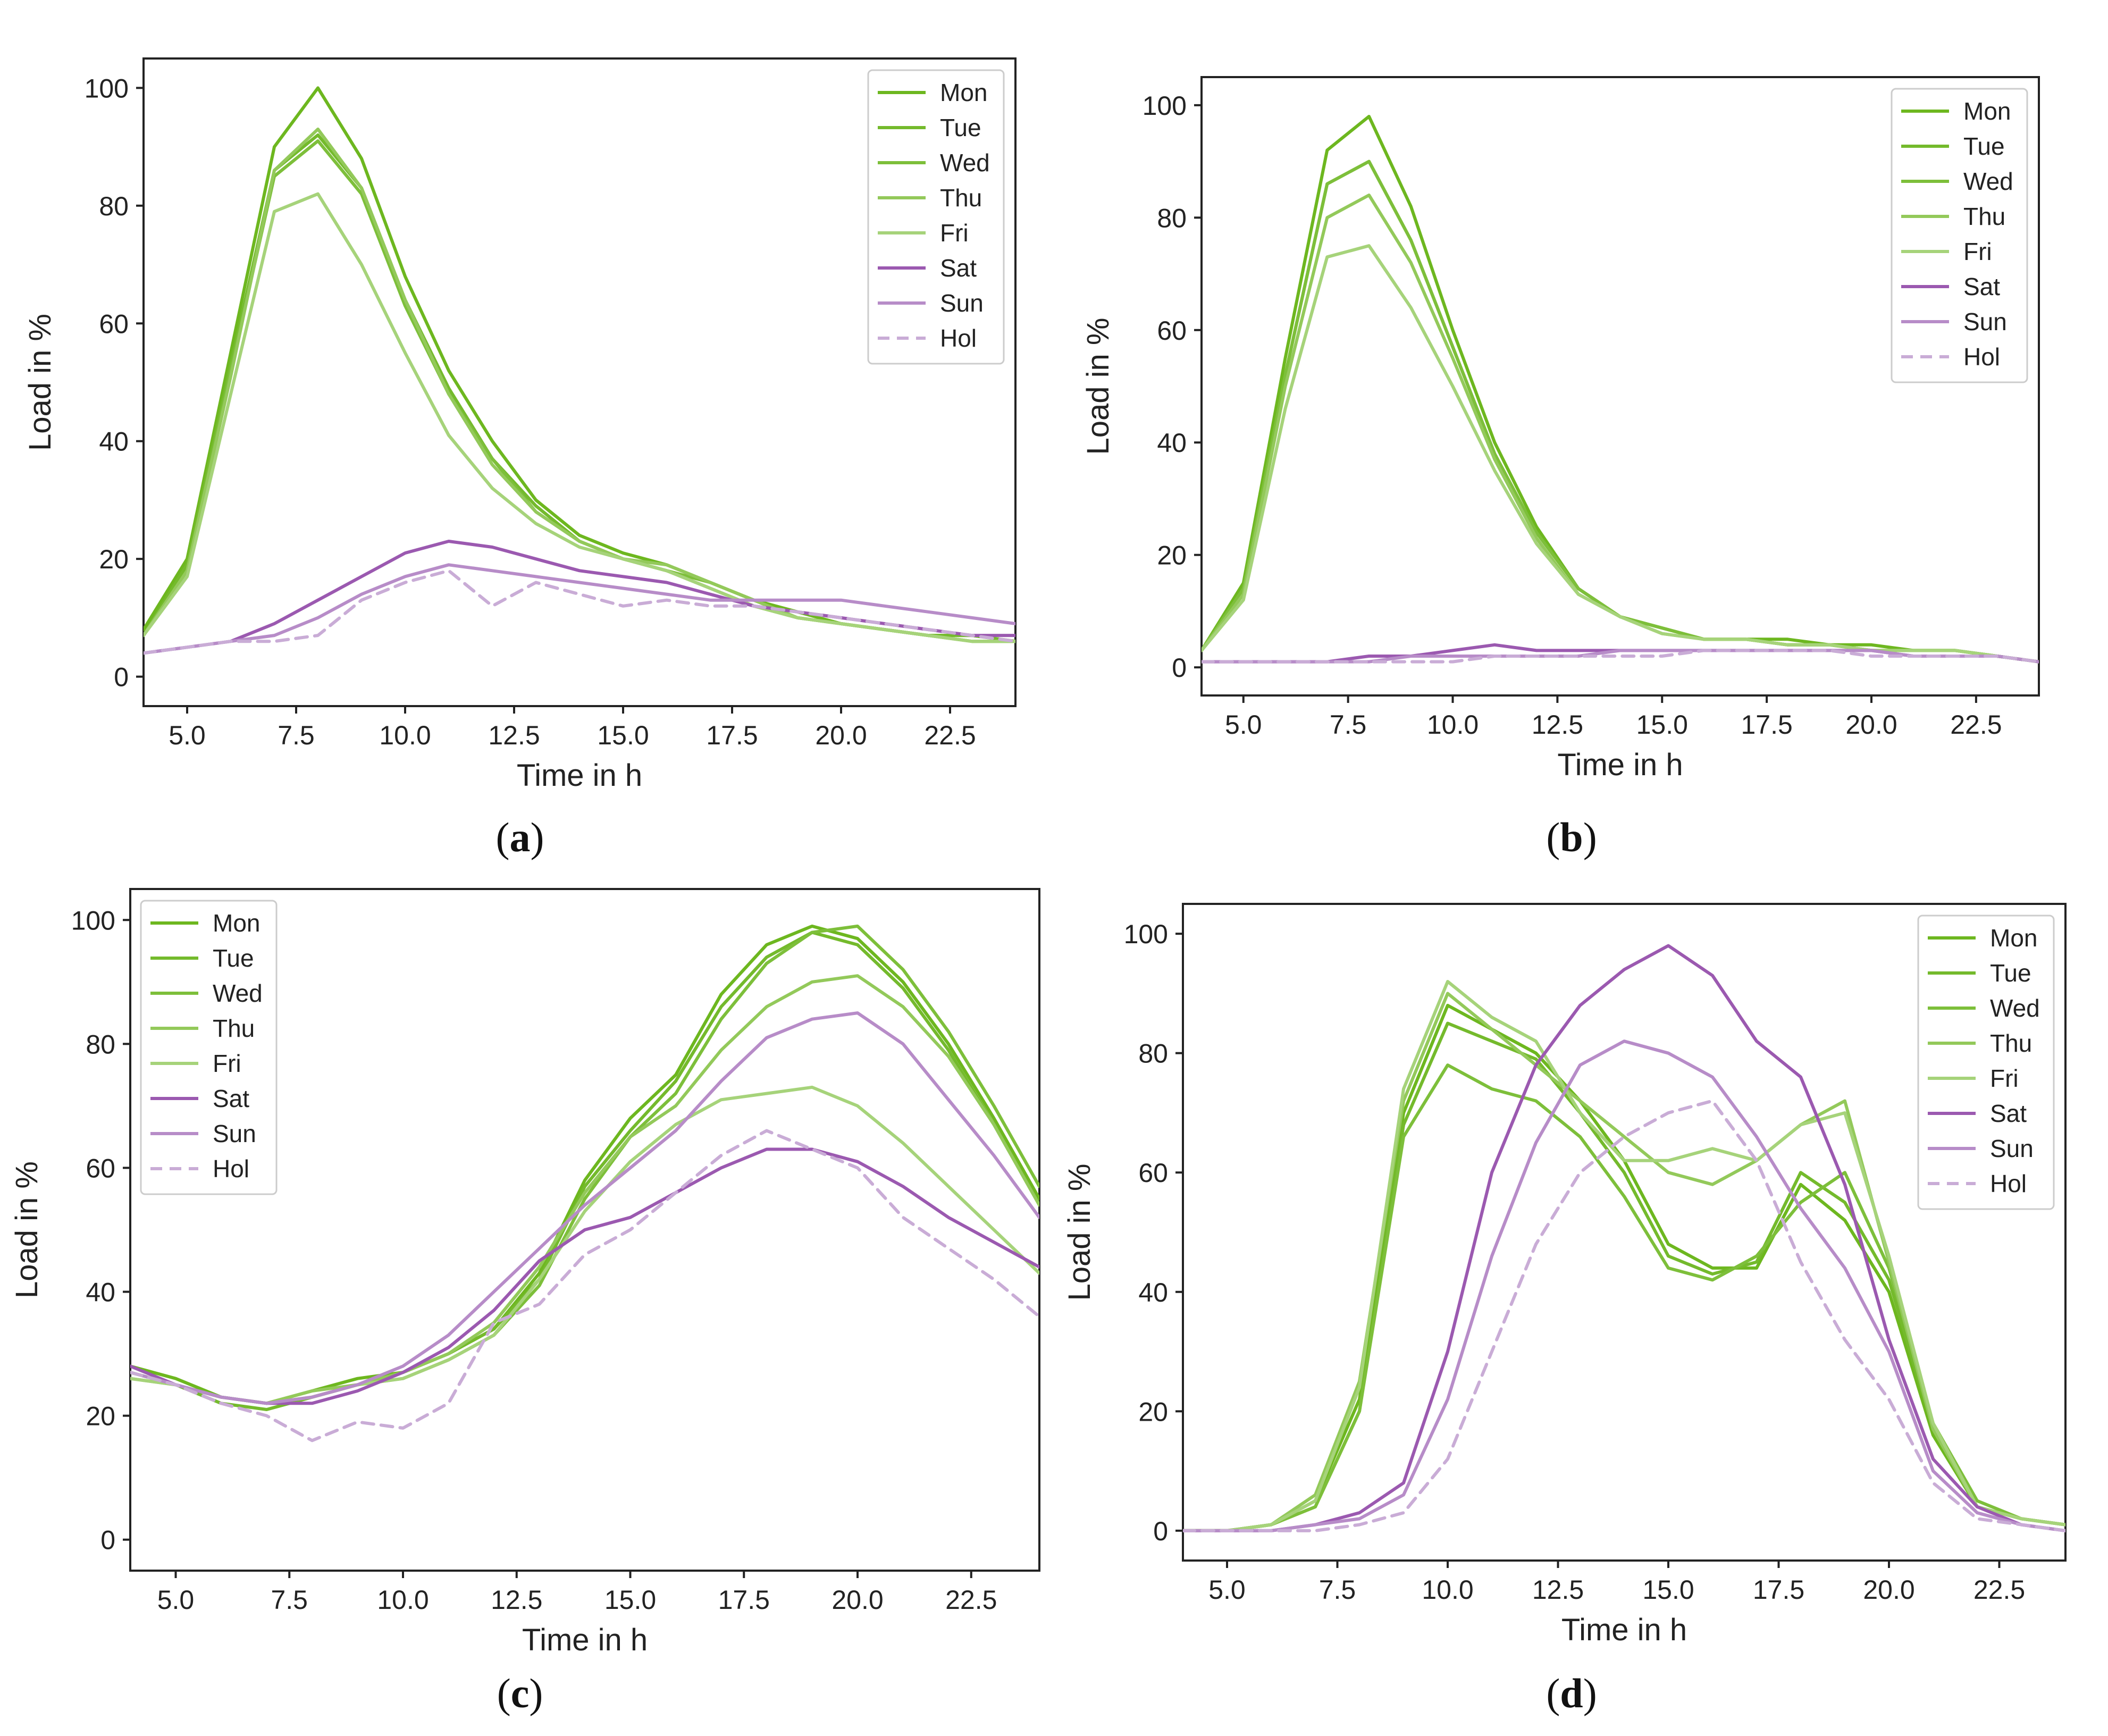 Image resolution: width=2108 pixels, height=1736 pixels. I want to click on caption-a: (a), so click(519, 837).